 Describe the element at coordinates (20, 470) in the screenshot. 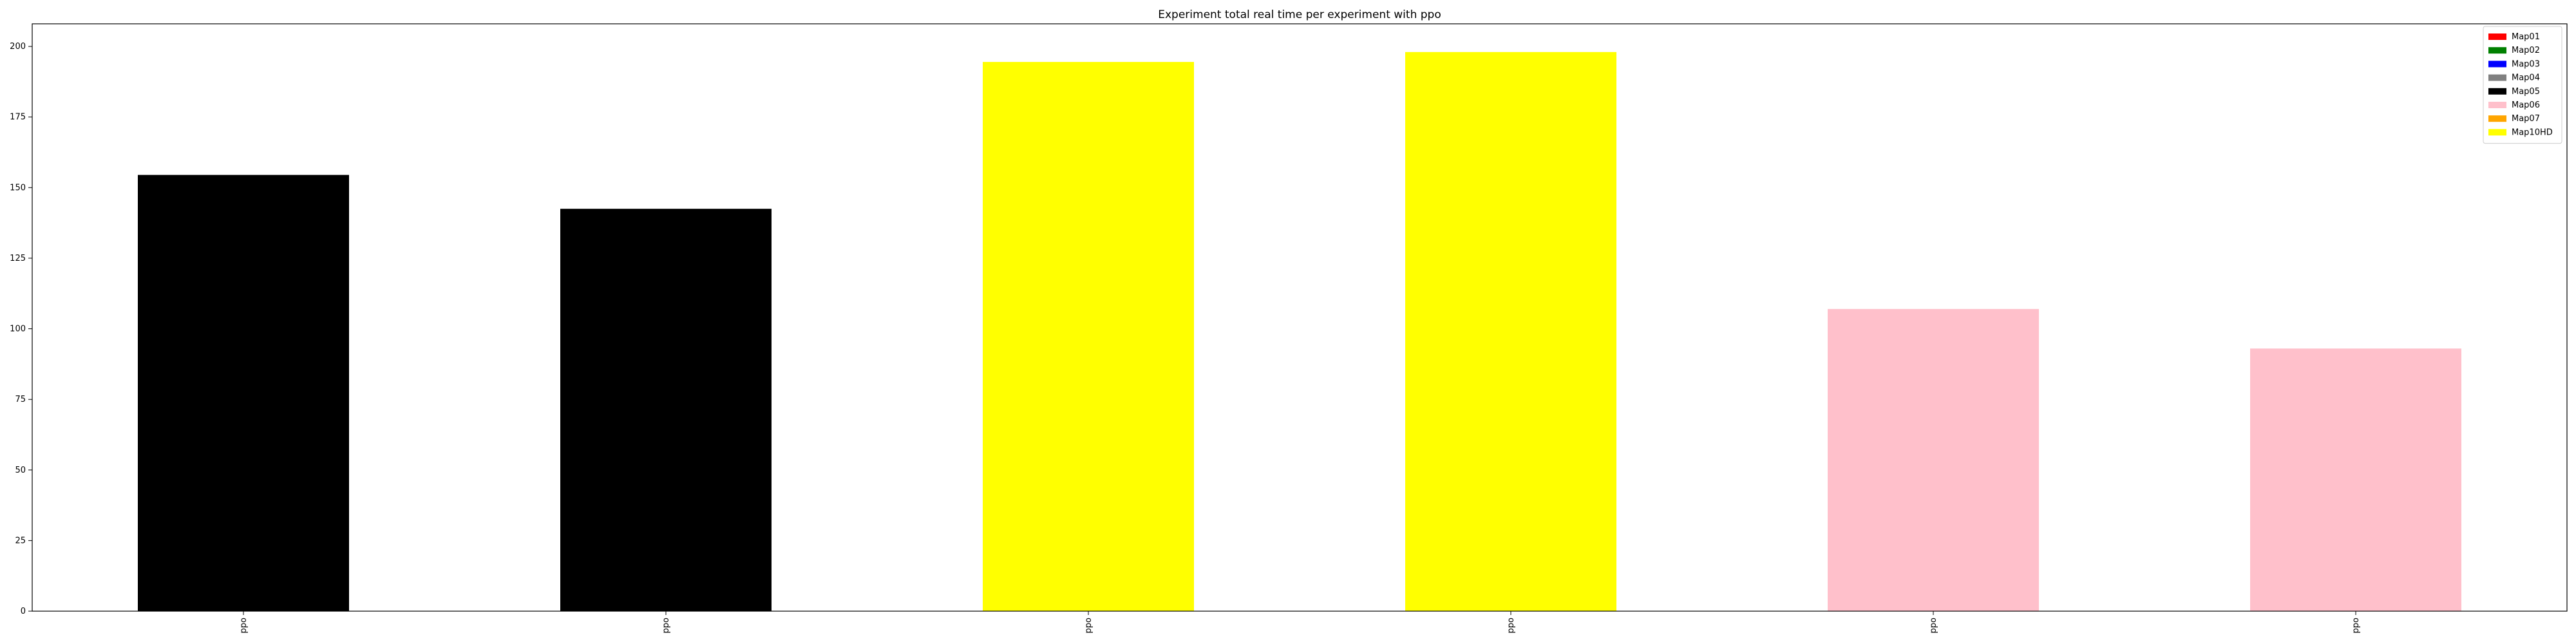

I see `y-tick-label: 50` at that location.